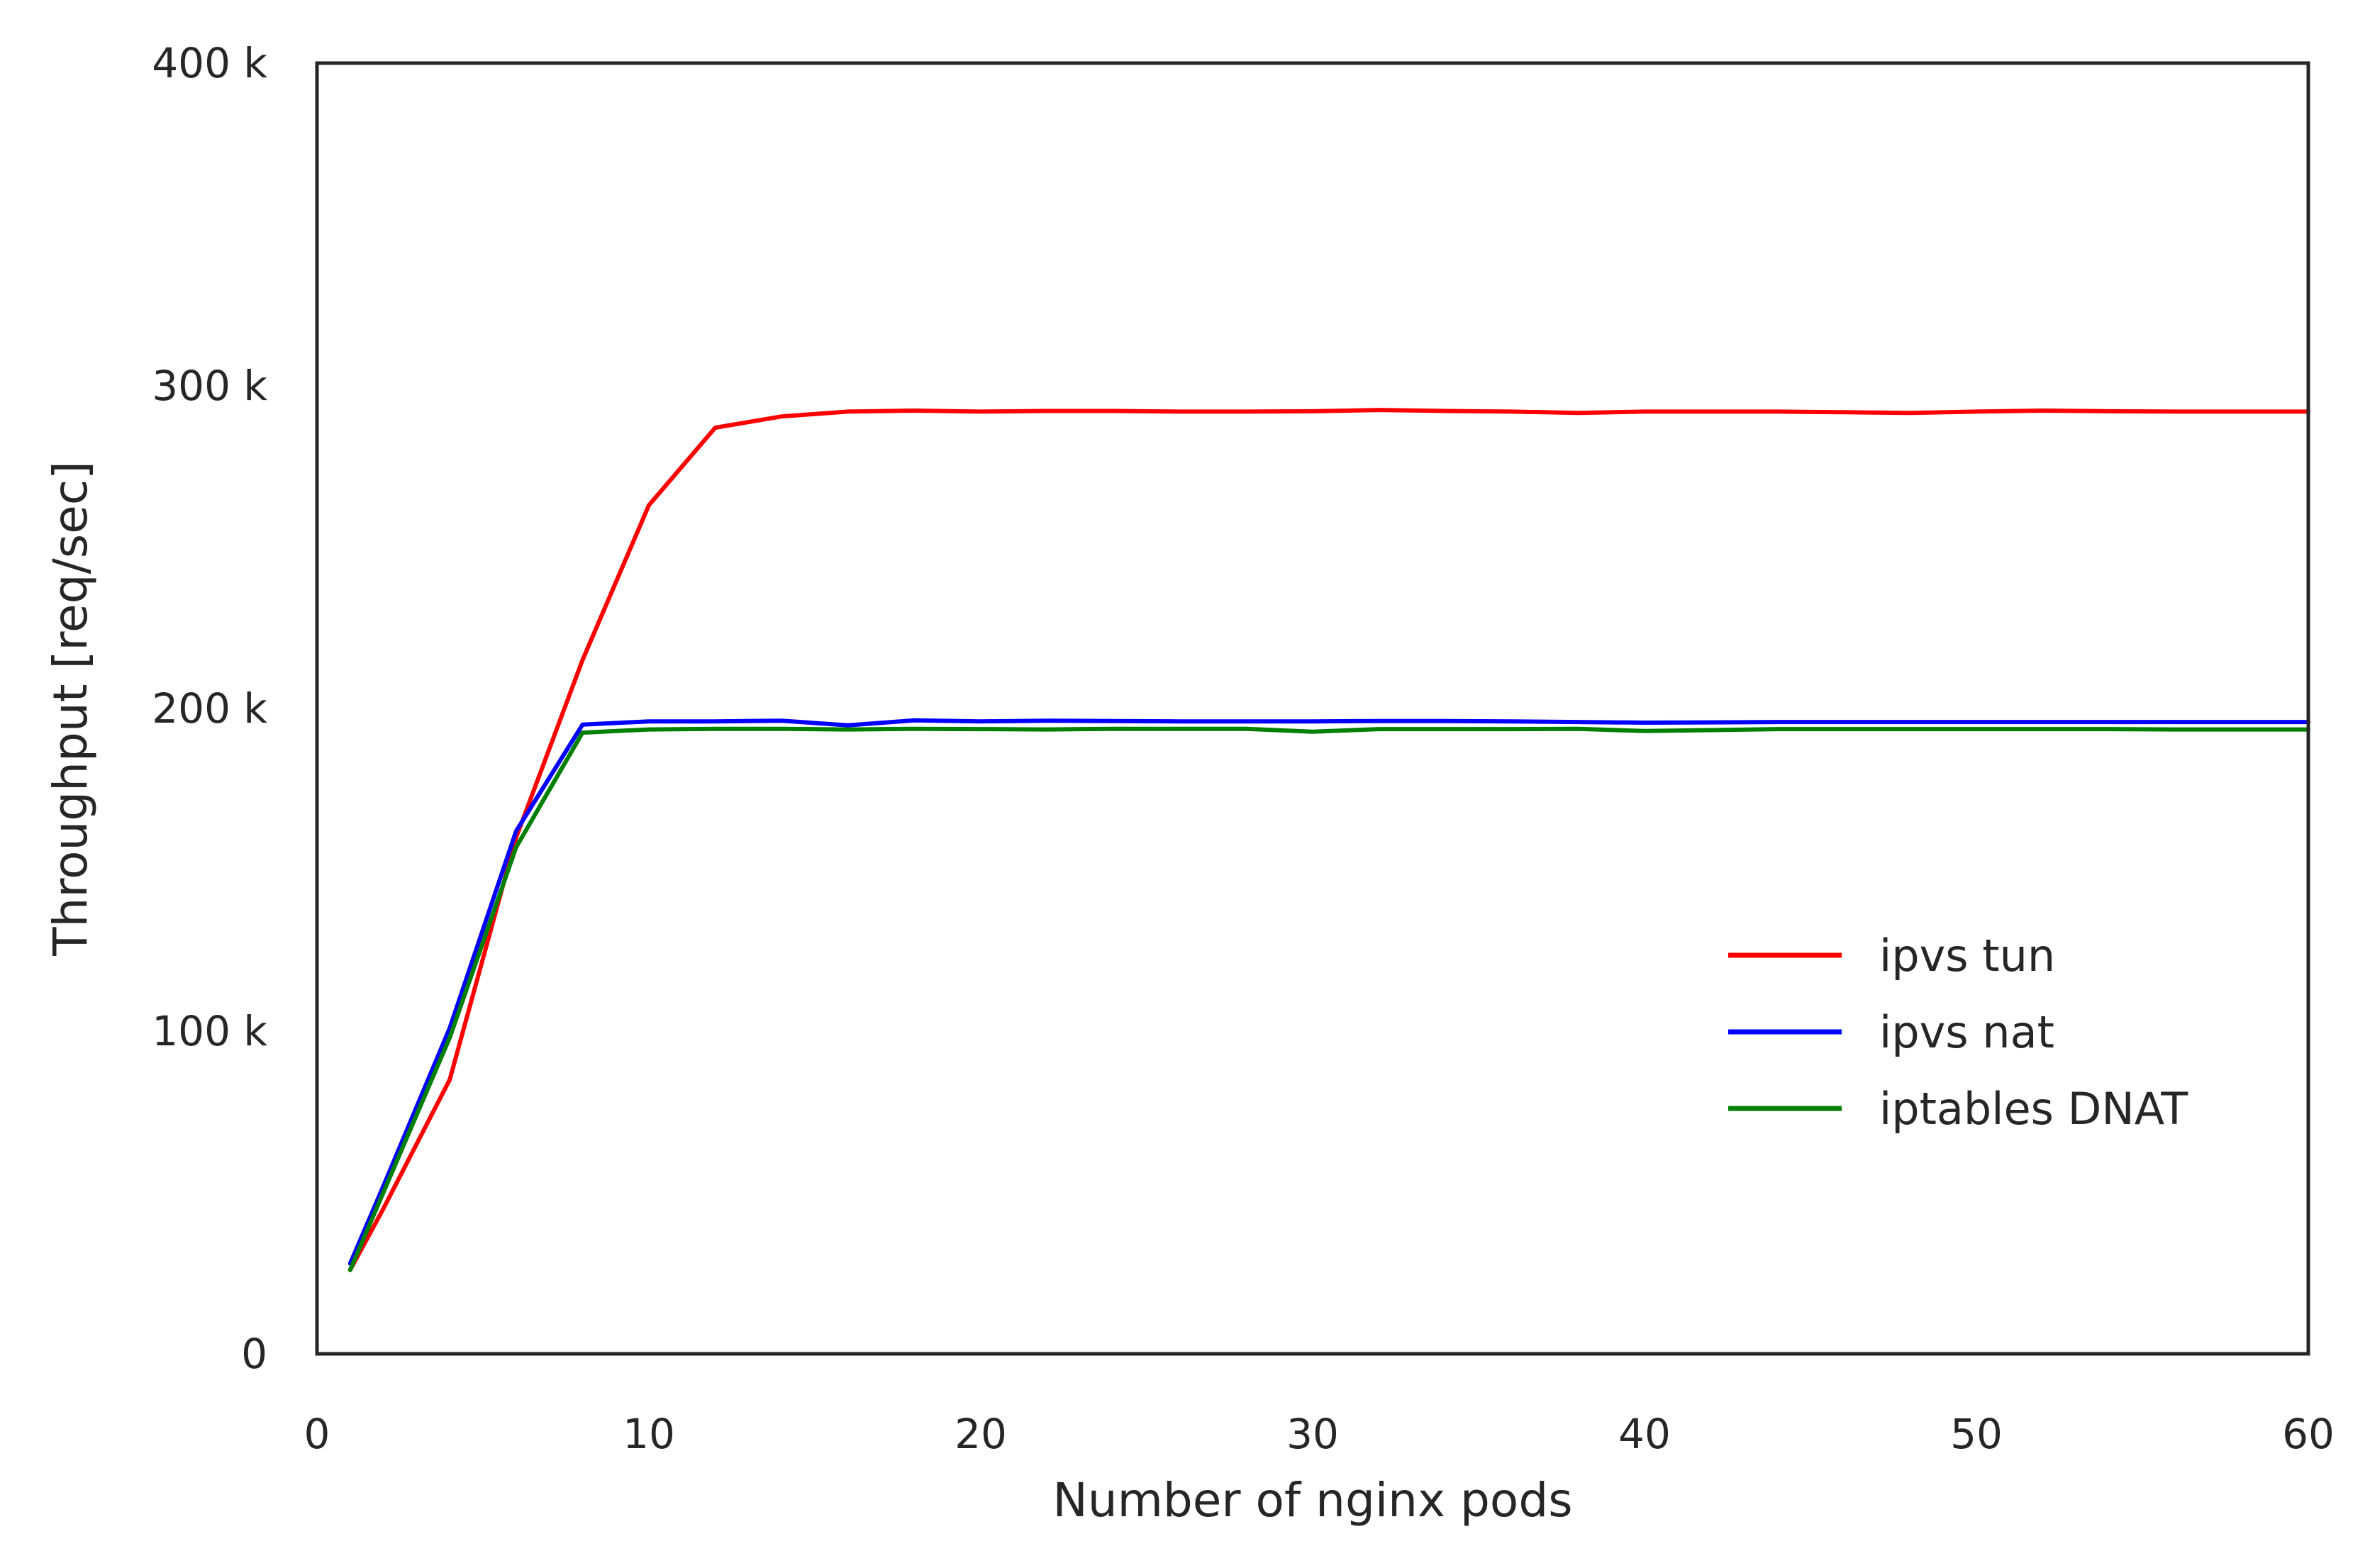  What do you see at coordinates (1312, 1501) in the screenshot?
I see `x-axis-label: Number of nginx pods` at bounding box center [1312, 1501].